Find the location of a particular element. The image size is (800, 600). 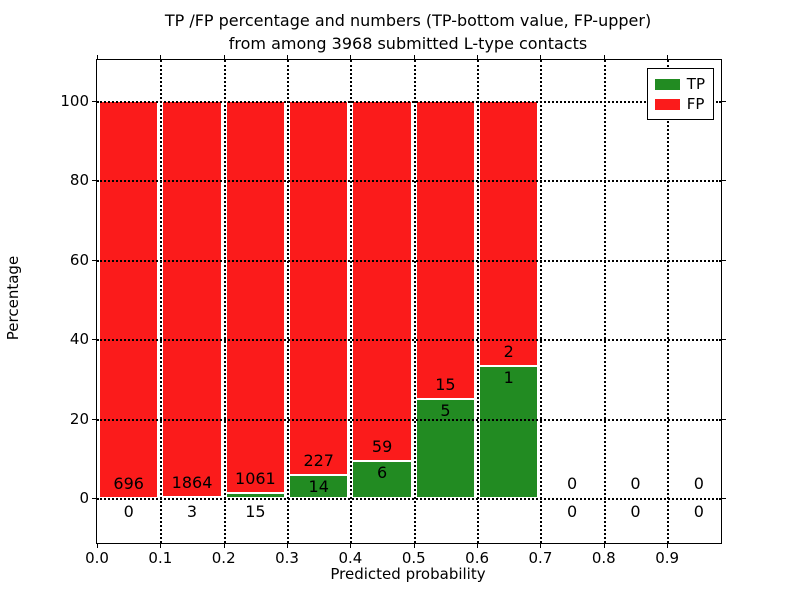

annotation-fp-count: 1061 is located at coordinates (255, 478).